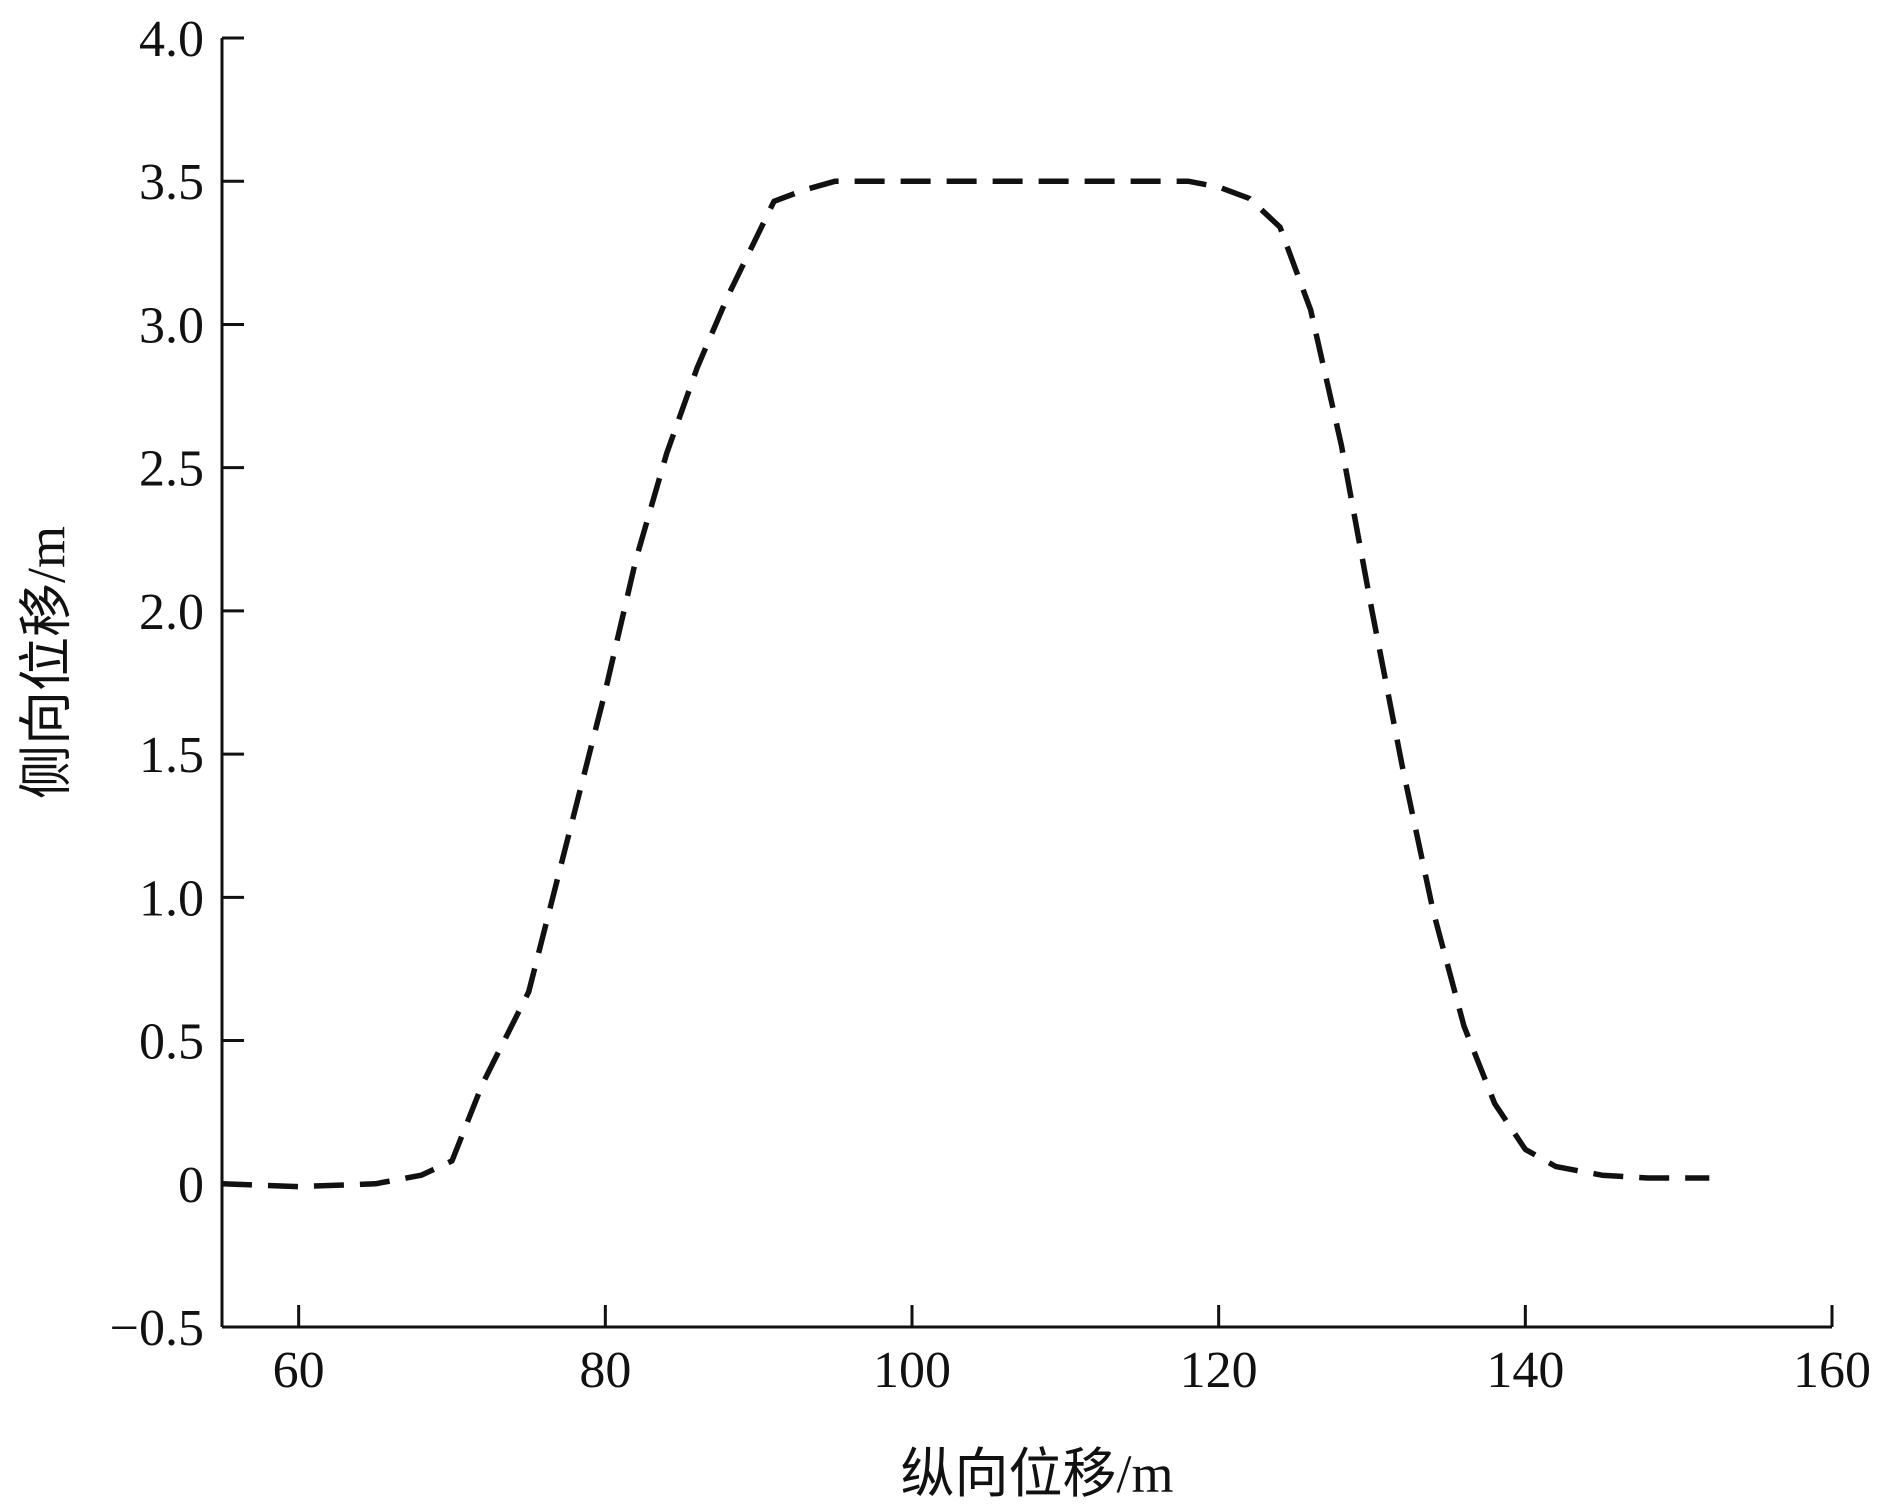  Describe the element at coordinates (46, 662) in the screenshot. I see `y-axis-title: 侧向位移/m` at that location.